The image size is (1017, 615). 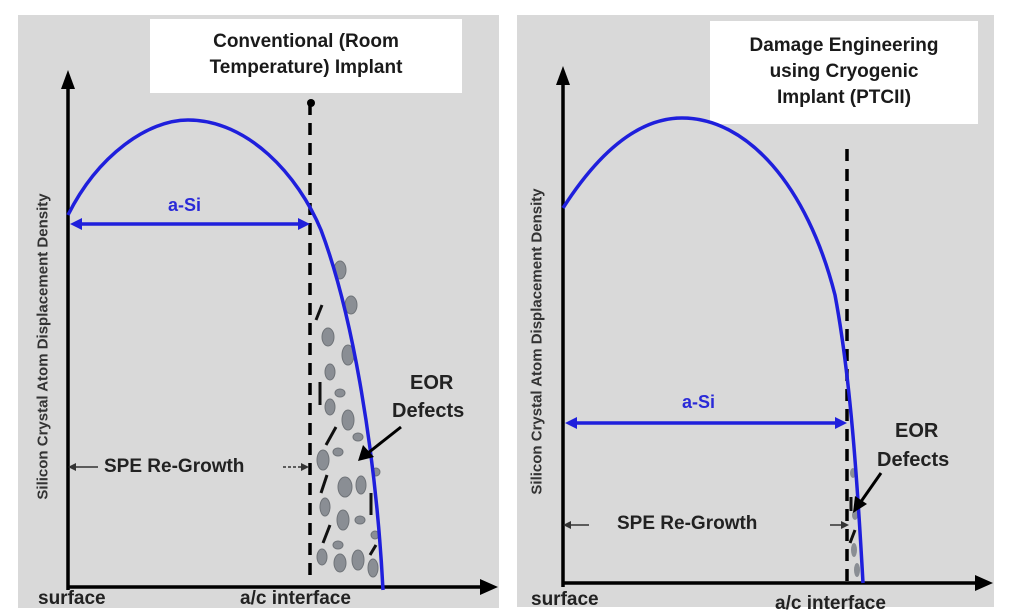 I want to click on title-line-2: using Cryogenic, so click(x=844, y=71).